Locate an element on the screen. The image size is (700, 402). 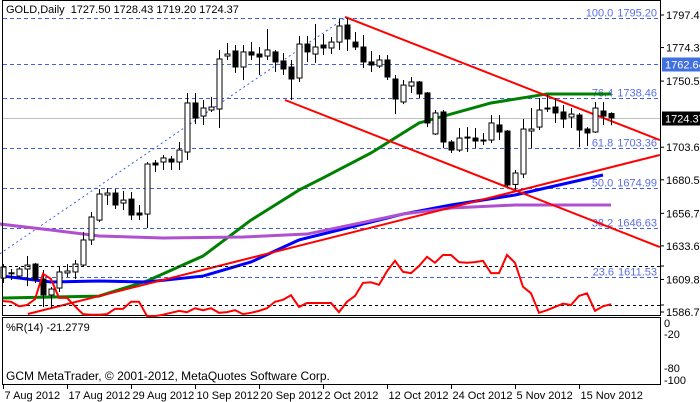
date-tick-label: 29 Aug 2012 is located at coordinates (164, 396).